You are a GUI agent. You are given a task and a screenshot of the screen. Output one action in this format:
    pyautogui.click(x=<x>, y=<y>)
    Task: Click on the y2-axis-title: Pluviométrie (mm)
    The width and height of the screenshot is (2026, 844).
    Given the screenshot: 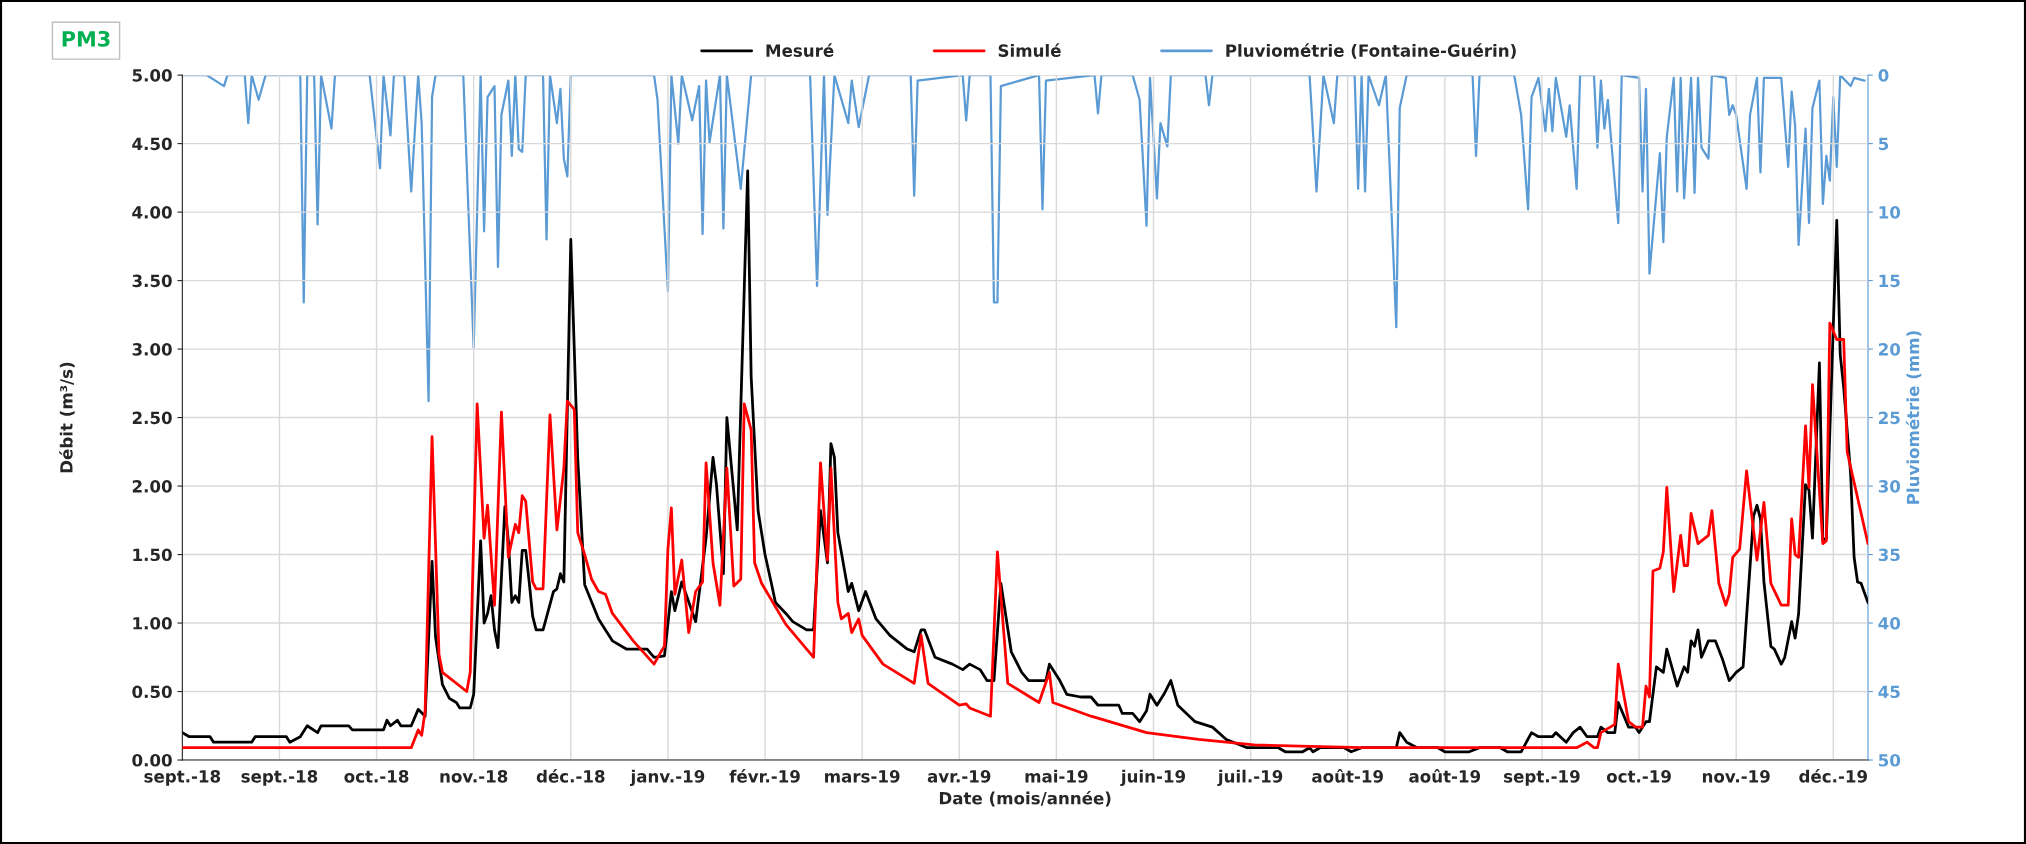 What is the action you would take?
    pyautogui.click(x=1913, y=417)
    